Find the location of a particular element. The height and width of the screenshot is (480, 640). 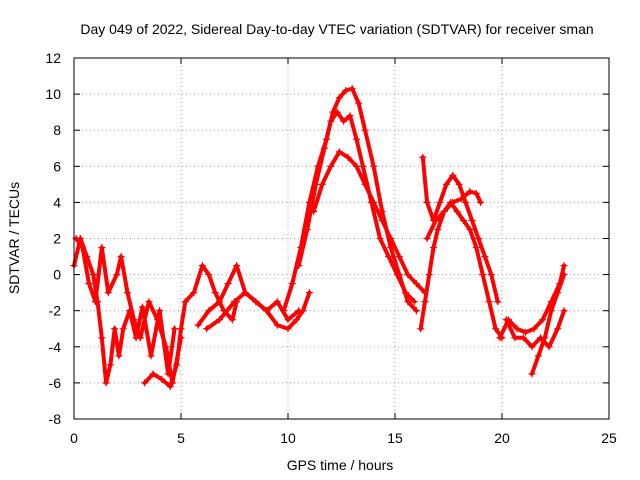

y-tick-label: -4 is located at coordinates (55, 347).